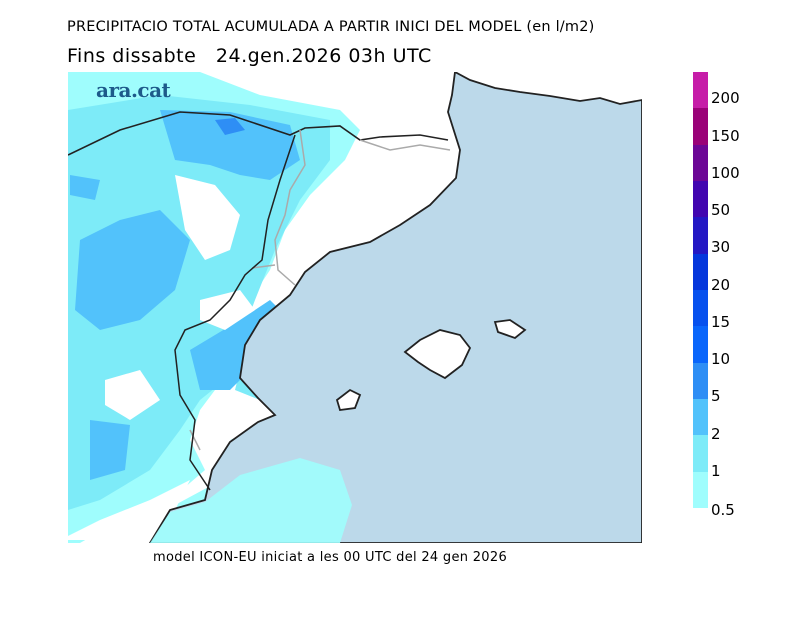 The height and width of the screenshot is (617, 800). Describe the element at coordinates (723, 510) in the screenshot. I see `legend-label: 0.5` at that location.